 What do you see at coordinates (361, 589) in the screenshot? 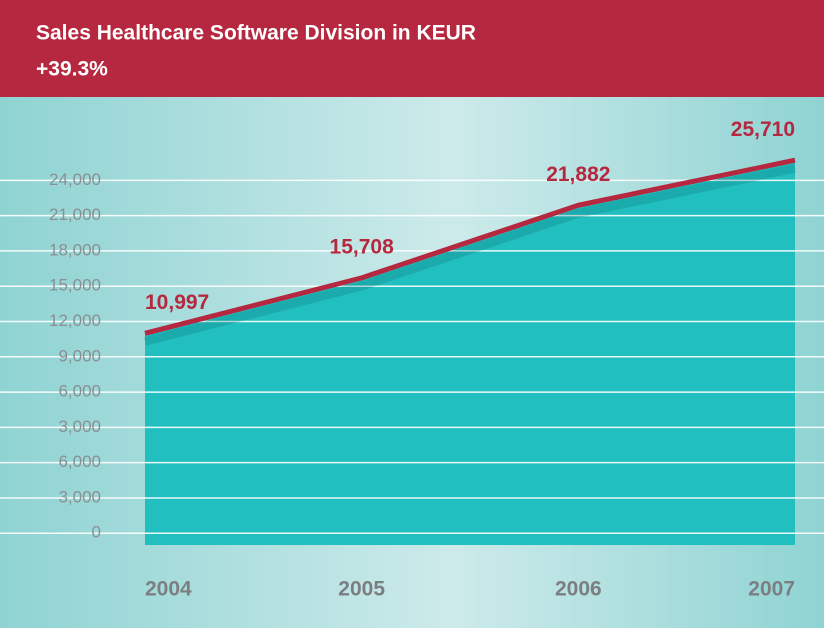
I see `x-tick-label: 2005` at bounding box center [361, 589].